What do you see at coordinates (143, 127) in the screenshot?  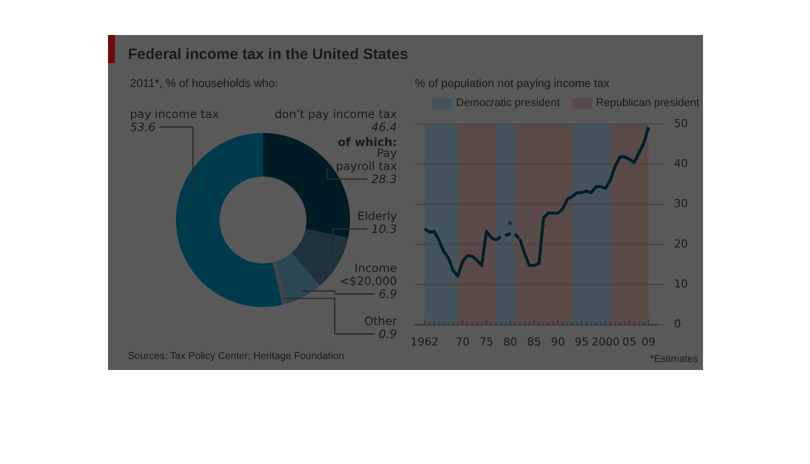 I see `data-label: 53.6` at bounding box center [143, 127].